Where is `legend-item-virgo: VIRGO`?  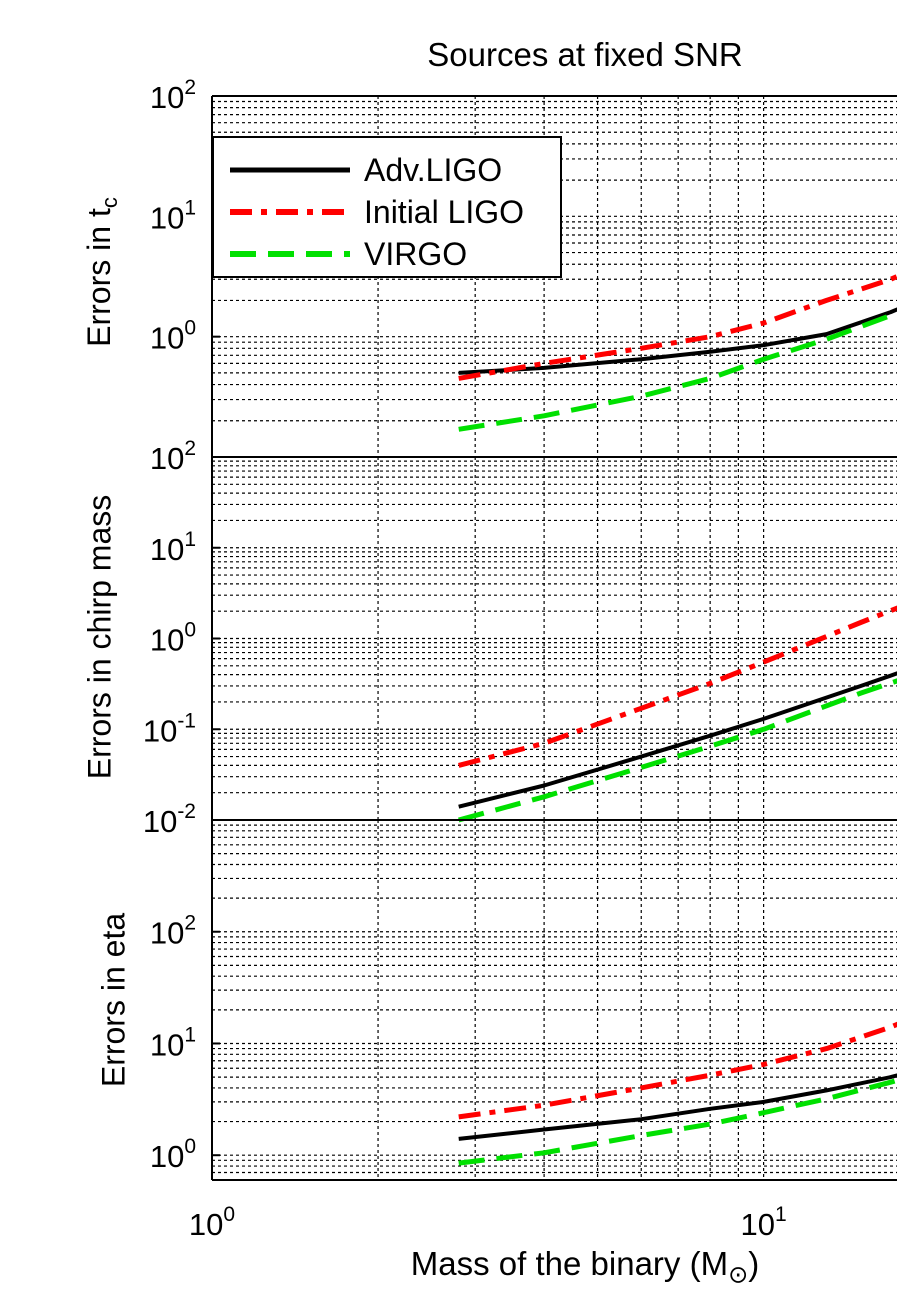 legend-item-virgo: VIRGO is located at coordinates (387, 254).